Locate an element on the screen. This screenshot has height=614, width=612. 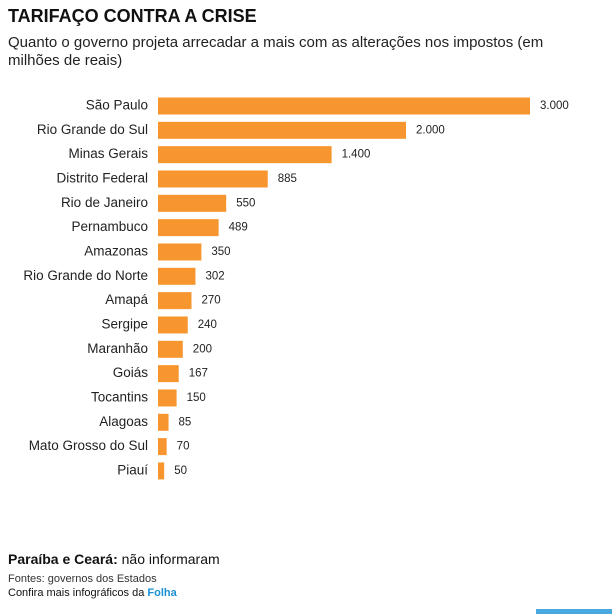
folha-link: Folha is located at coordinates (162, 593).